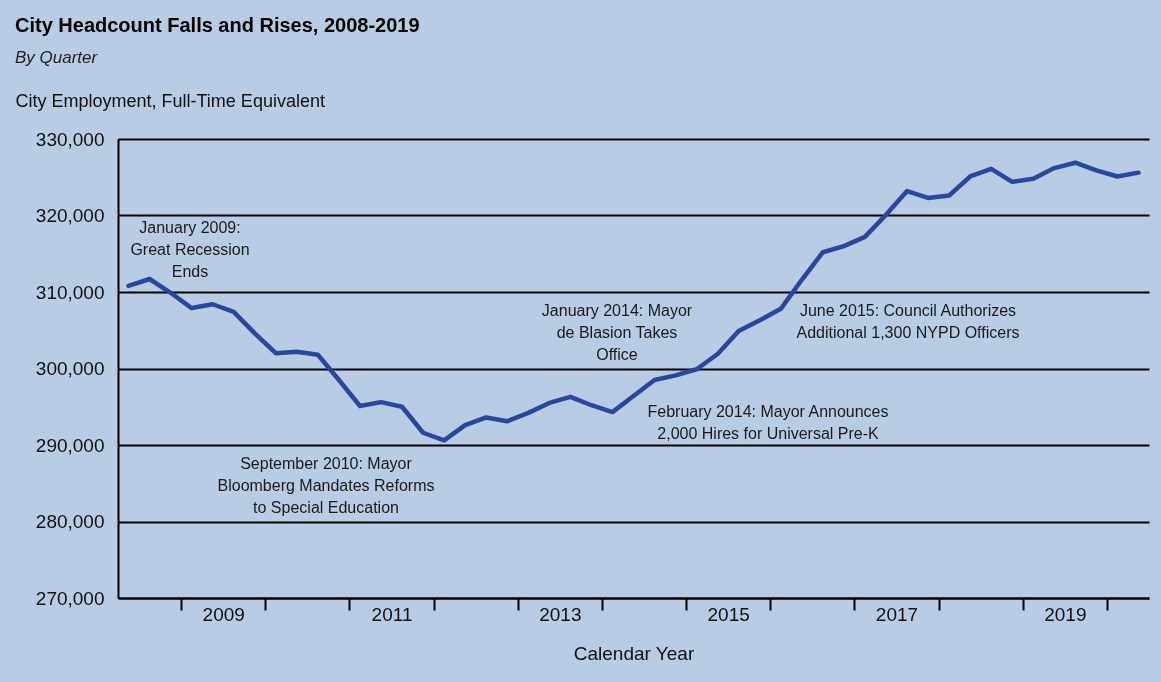 The image size is (1161, 682). I want to click on chart-subtitle: By Quarter, so click(57, 57).